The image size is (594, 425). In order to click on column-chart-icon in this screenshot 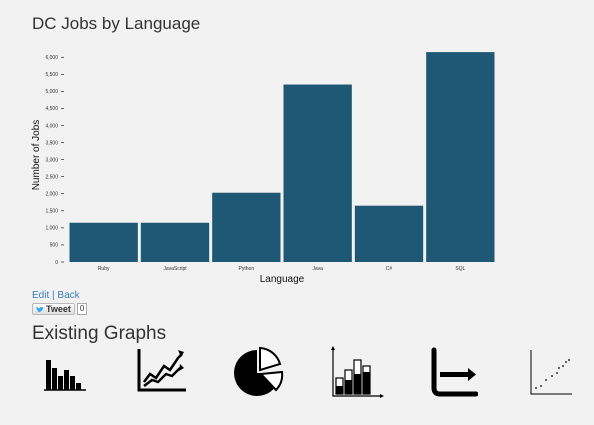, I will do `click(357, 374)`.